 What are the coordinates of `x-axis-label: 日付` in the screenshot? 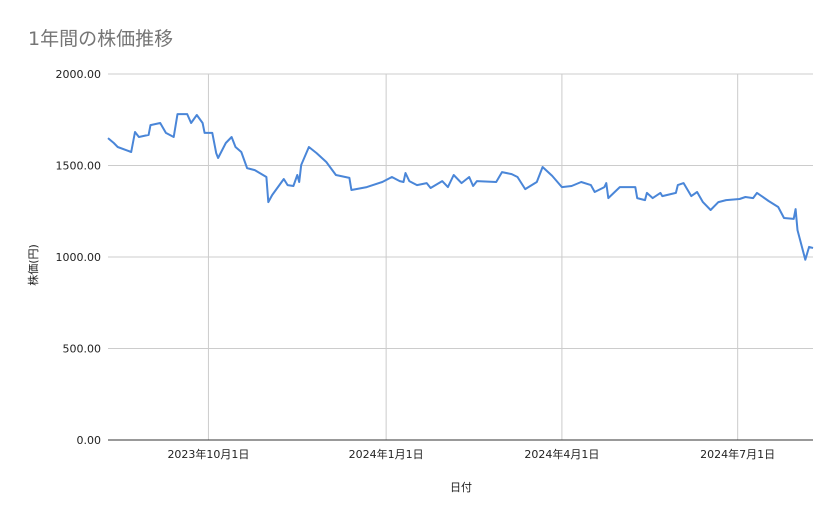 It's located at (461, 487).